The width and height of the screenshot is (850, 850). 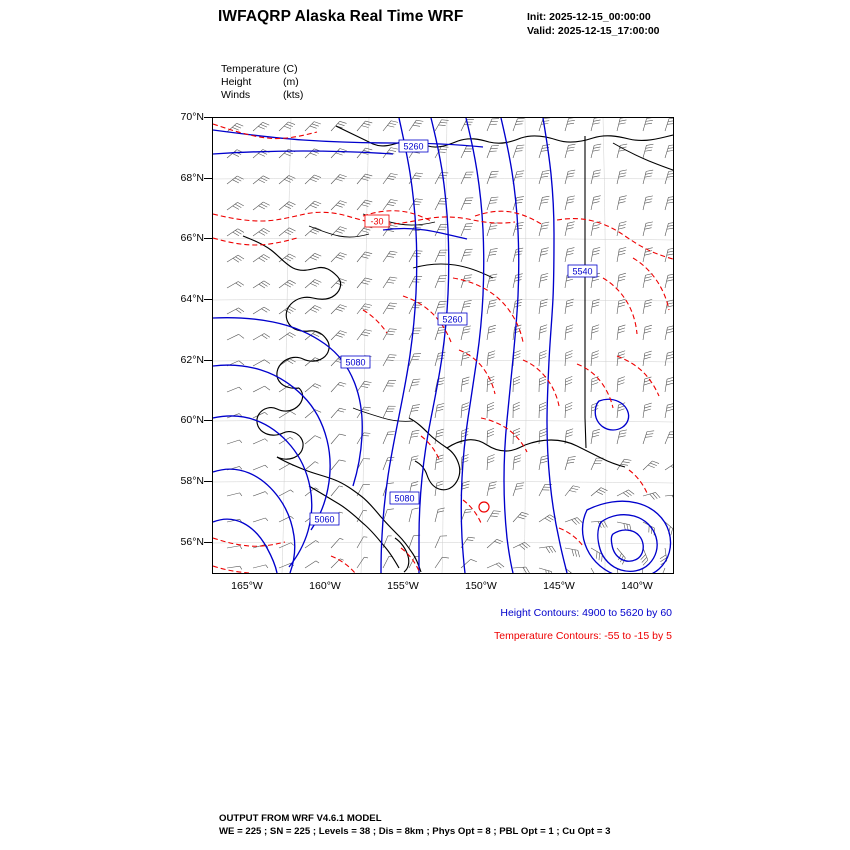 What do you see at coordinates (300, 818) in the screenshot?
I see `model-version-line: OUTPUT FROM WRF V4.6.1 MODEL` at bounding box center [300, 818].